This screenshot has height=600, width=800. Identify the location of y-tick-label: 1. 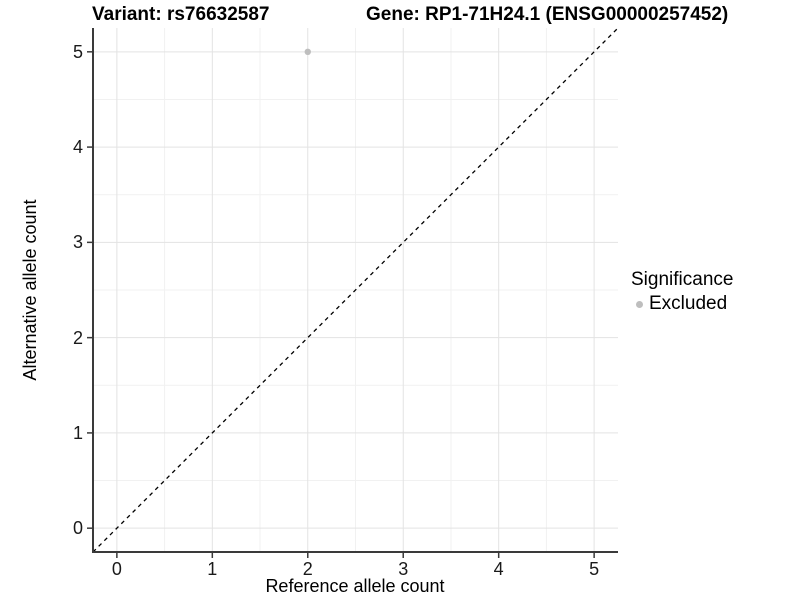
(77, 432).